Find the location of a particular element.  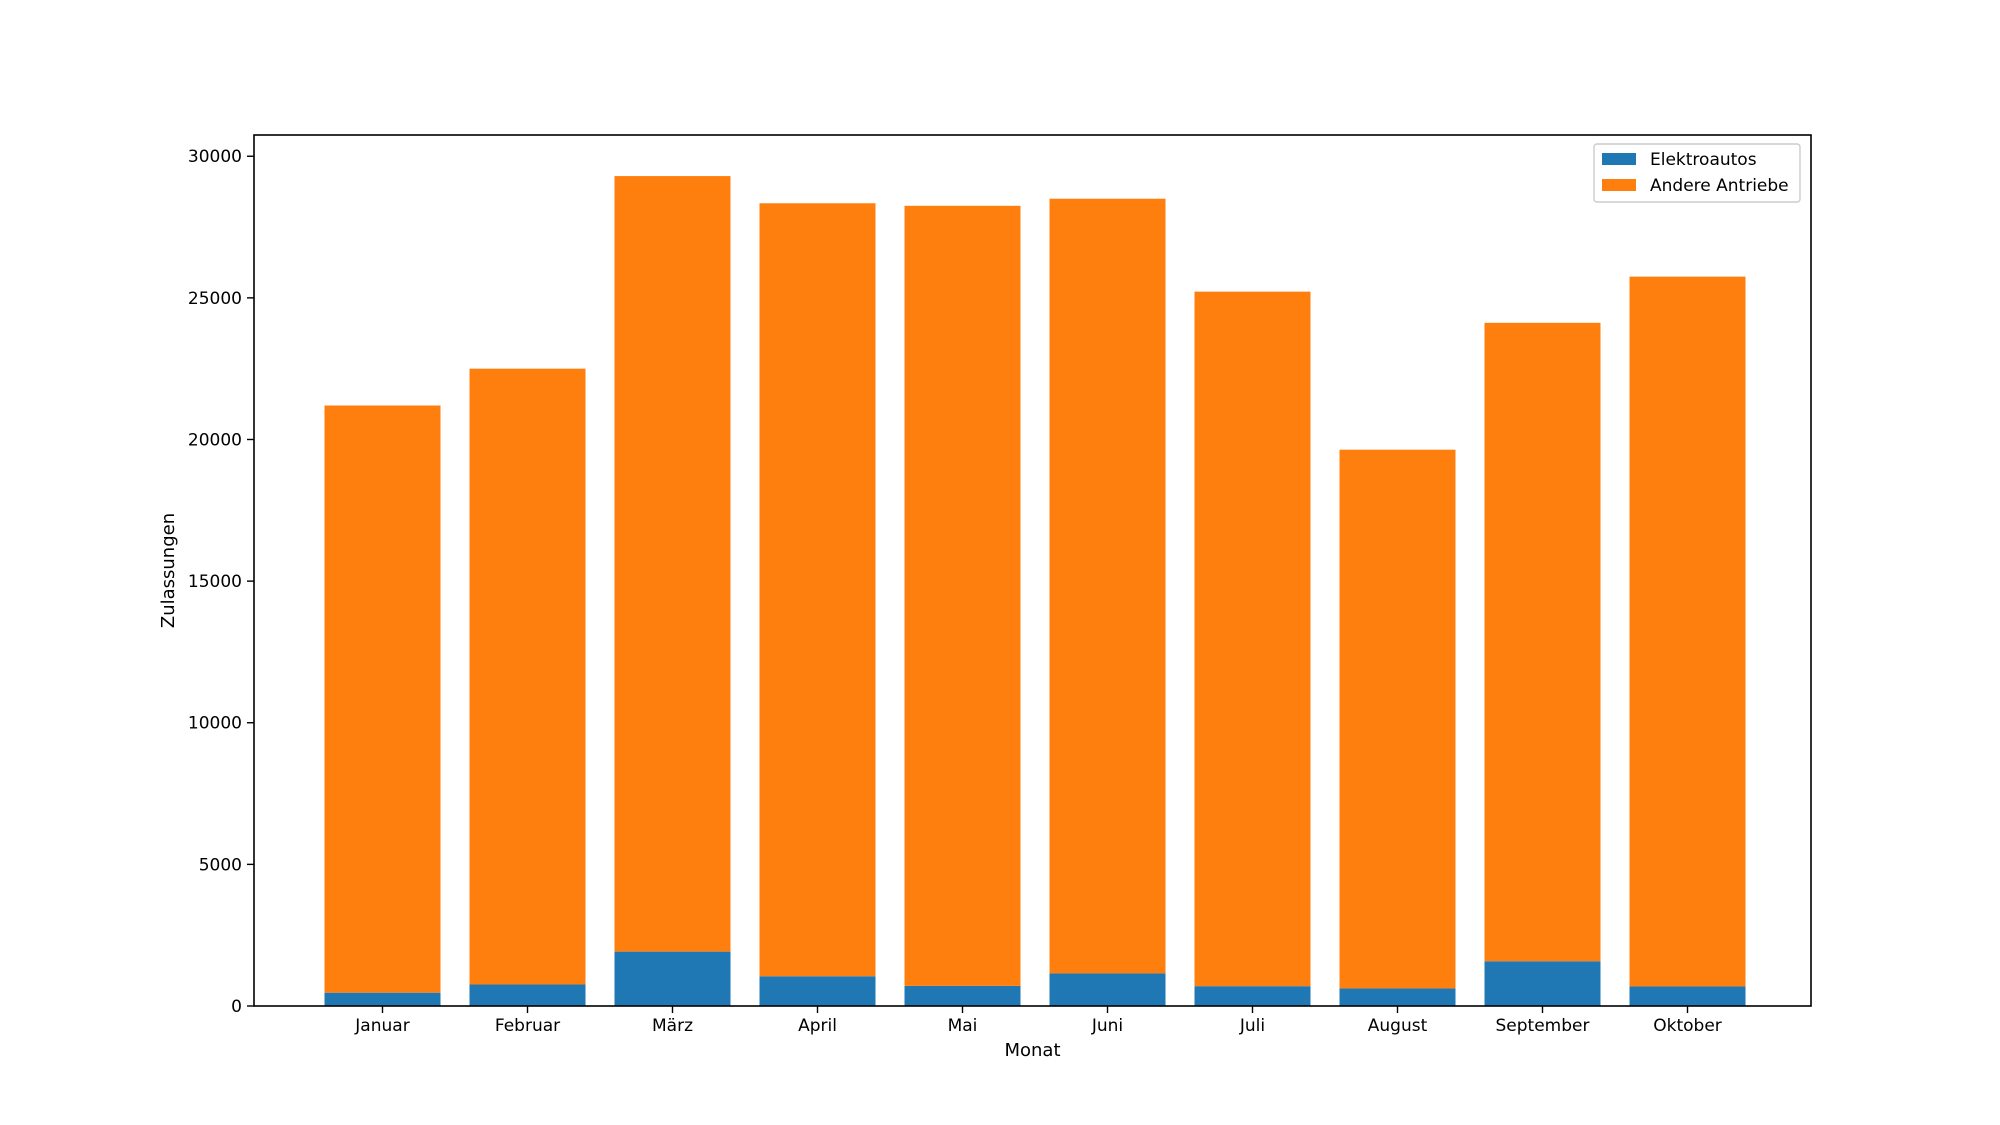

x-tick-label-2: März is located at coordinates (672, 1026).